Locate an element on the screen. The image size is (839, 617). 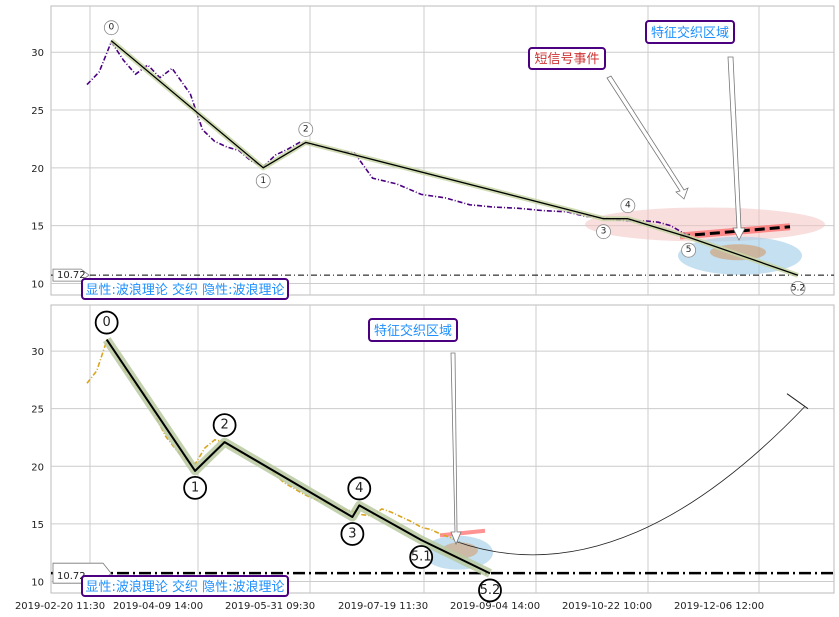
bottom-feature-zone-box: 特征交织区域 is located at coordinates (413, 330).